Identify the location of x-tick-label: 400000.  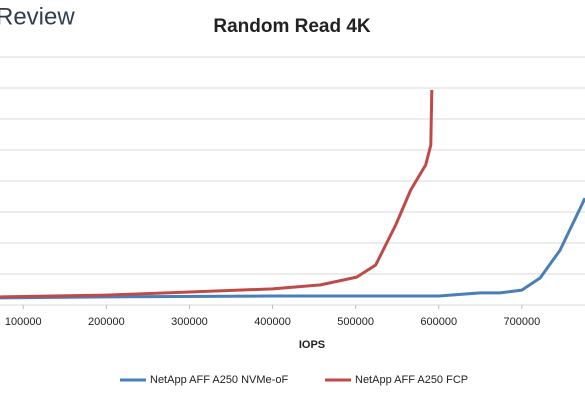
(272, 322).